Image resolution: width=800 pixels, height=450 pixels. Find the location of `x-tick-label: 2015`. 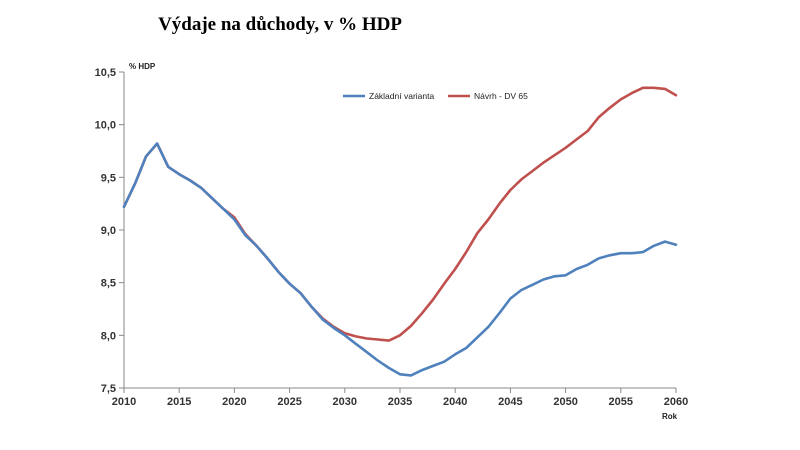

x-tick-label: 2015 is located at coordinates (179, 402).